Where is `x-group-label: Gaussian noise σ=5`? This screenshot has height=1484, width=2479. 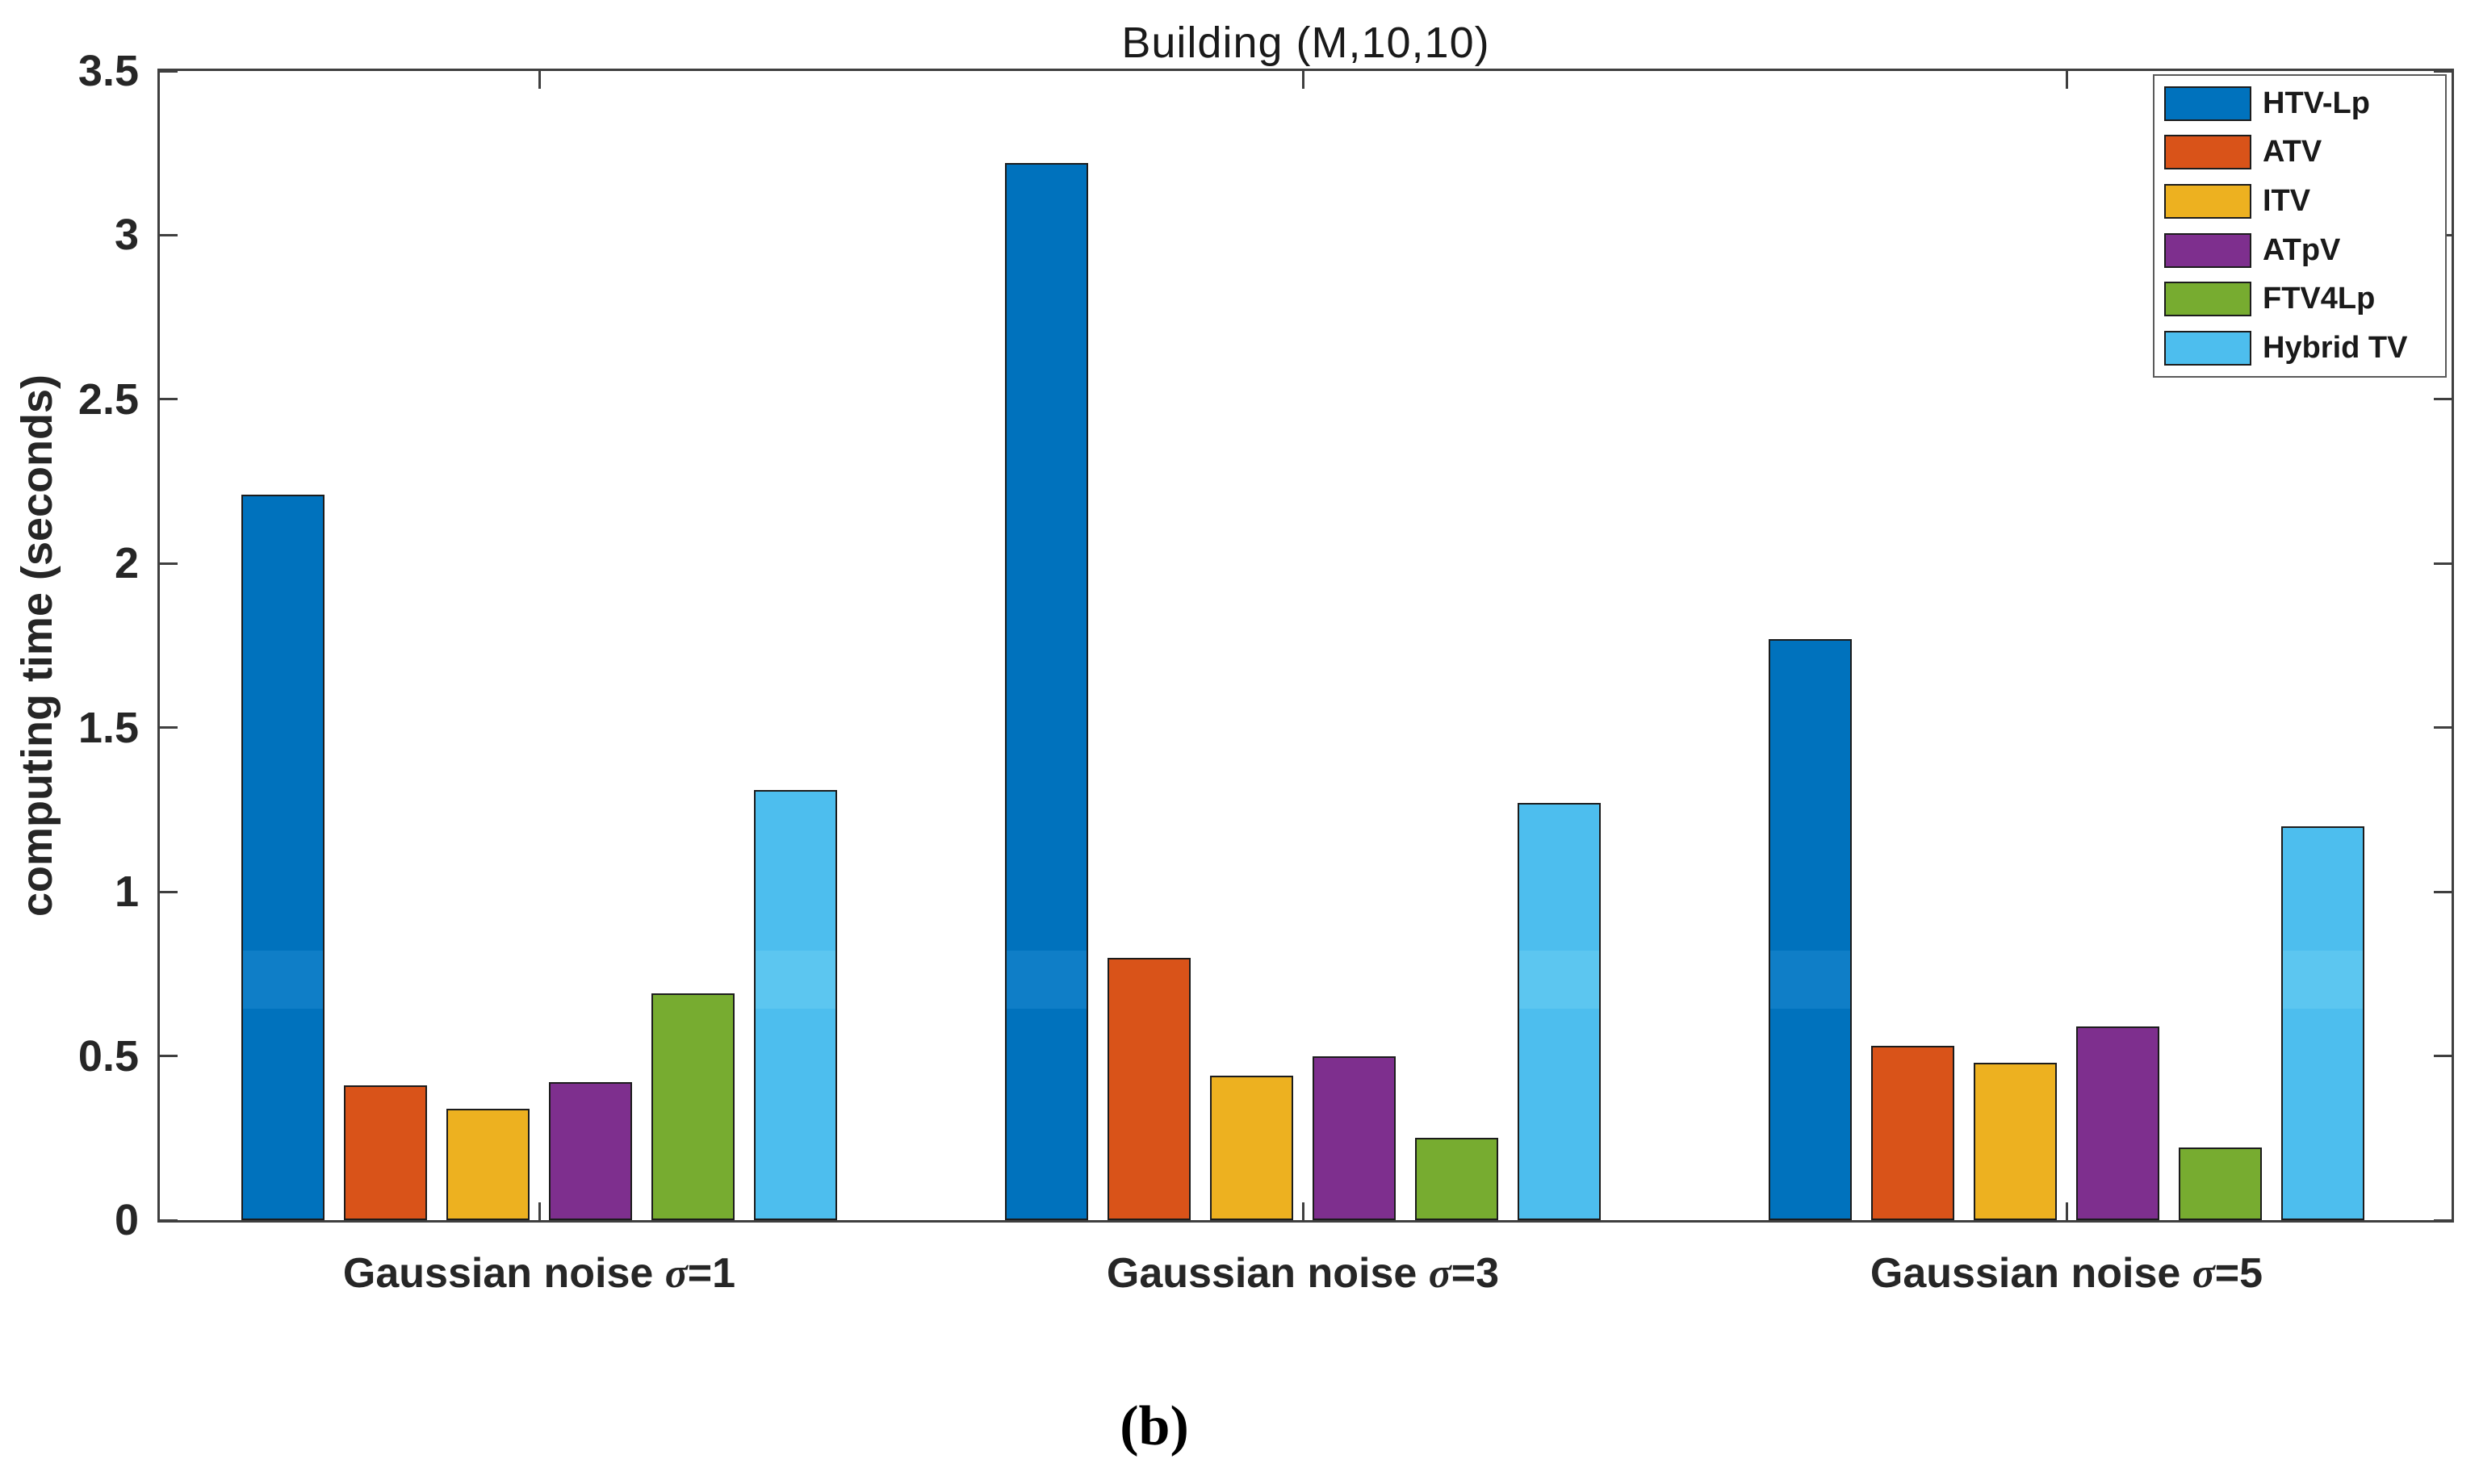
x-group-label: Gaussian noise σ=5 is located at coordinates (2066, 1273).